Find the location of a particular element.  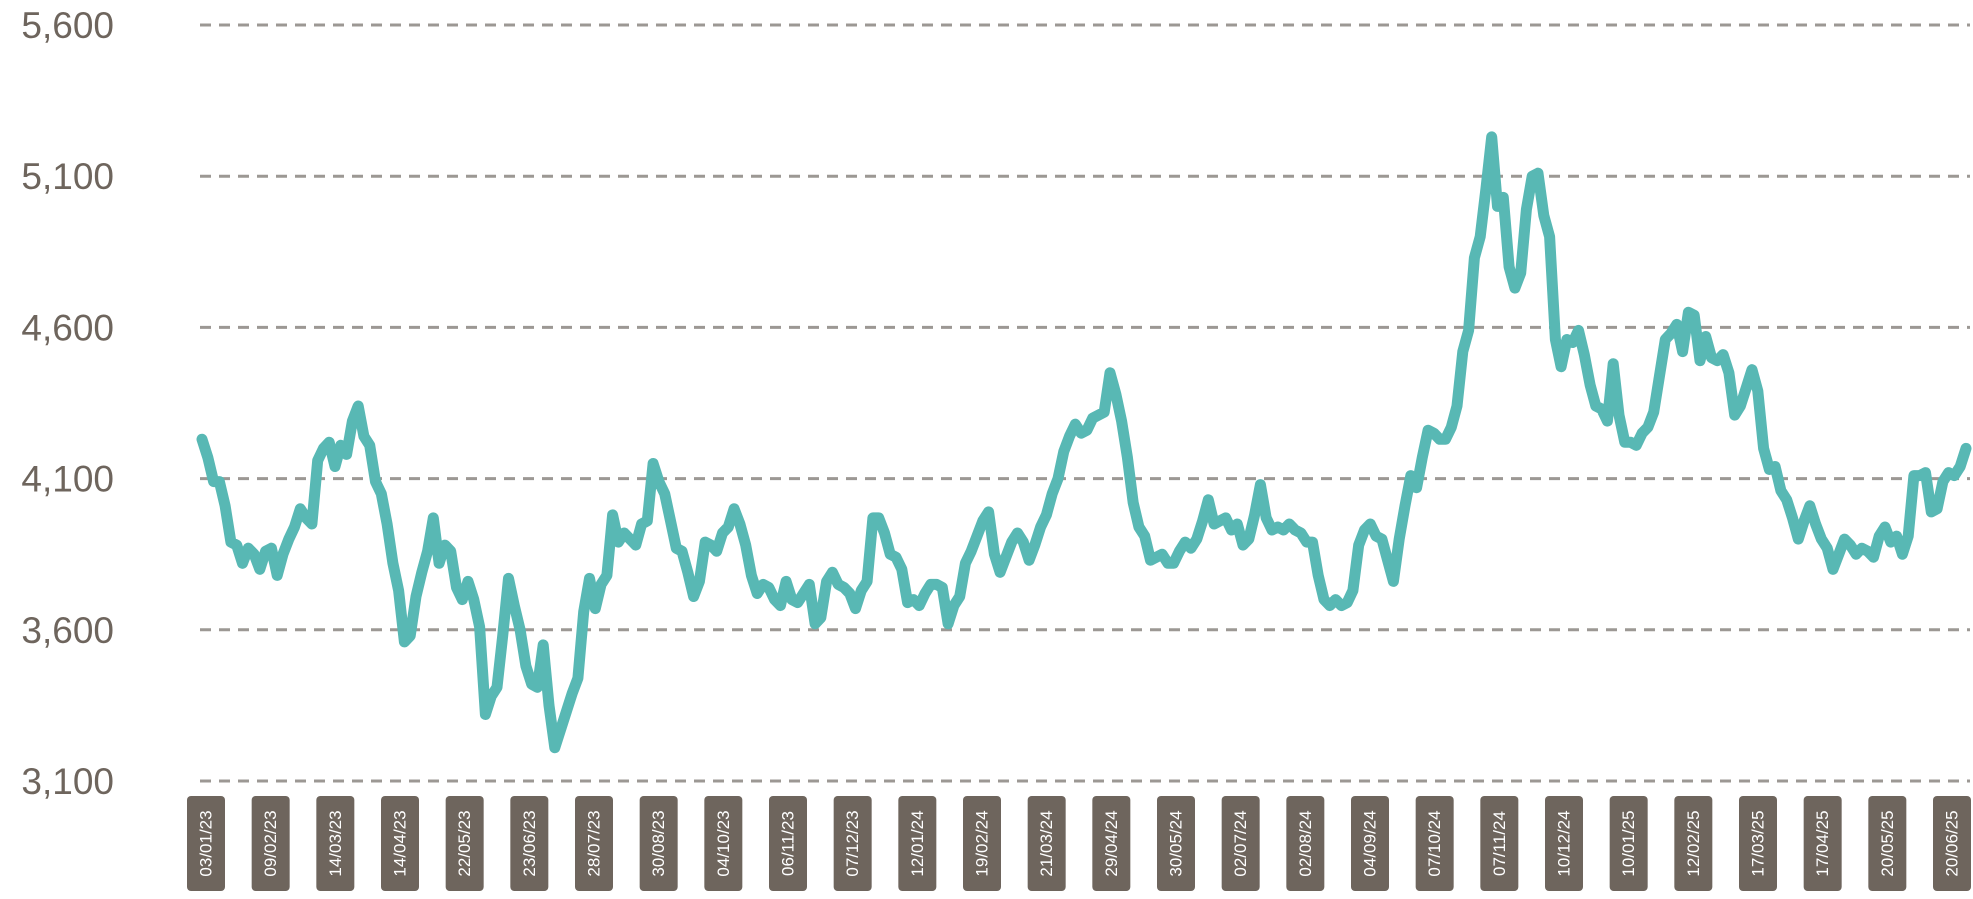

x-tick: 04/10/23 is located at coordinates (723, 843).